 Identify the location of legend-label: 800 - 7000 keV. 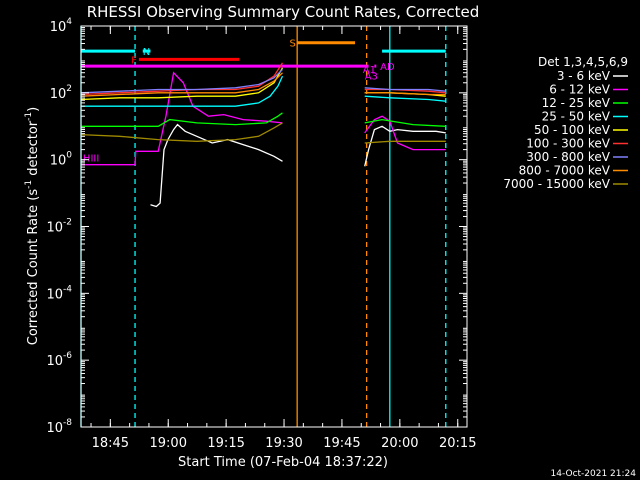
(565, 171).